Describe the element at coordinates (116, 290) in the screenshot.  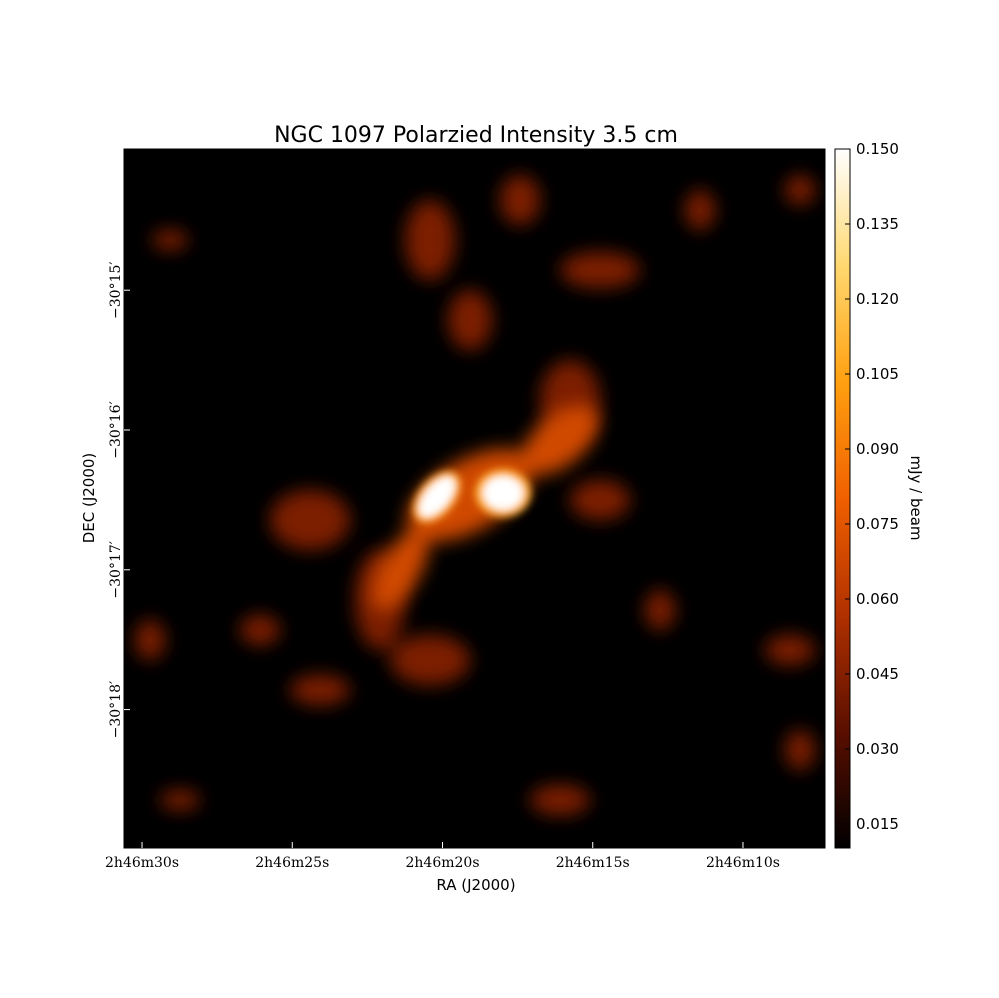
I see `y-tick-label: −30°15′` at that location.